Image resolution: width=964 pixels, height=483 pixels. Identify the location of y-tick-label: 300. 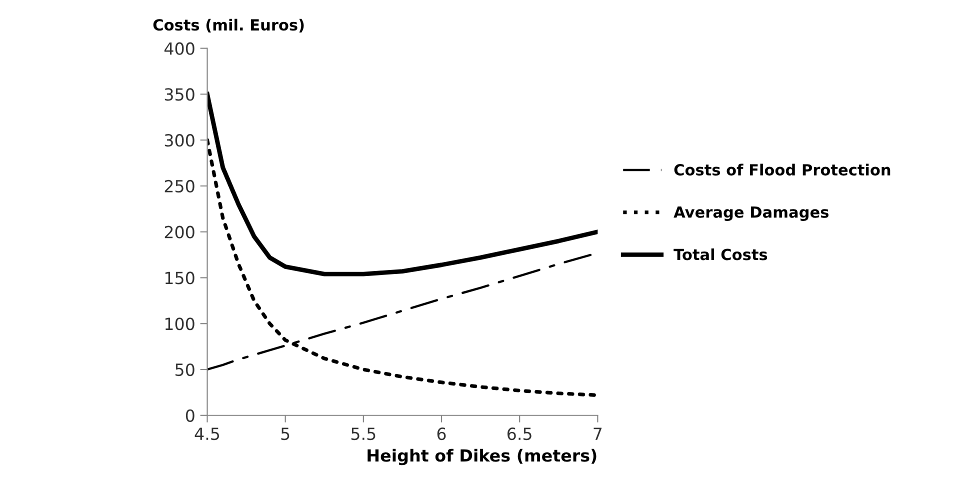
(179, 140).